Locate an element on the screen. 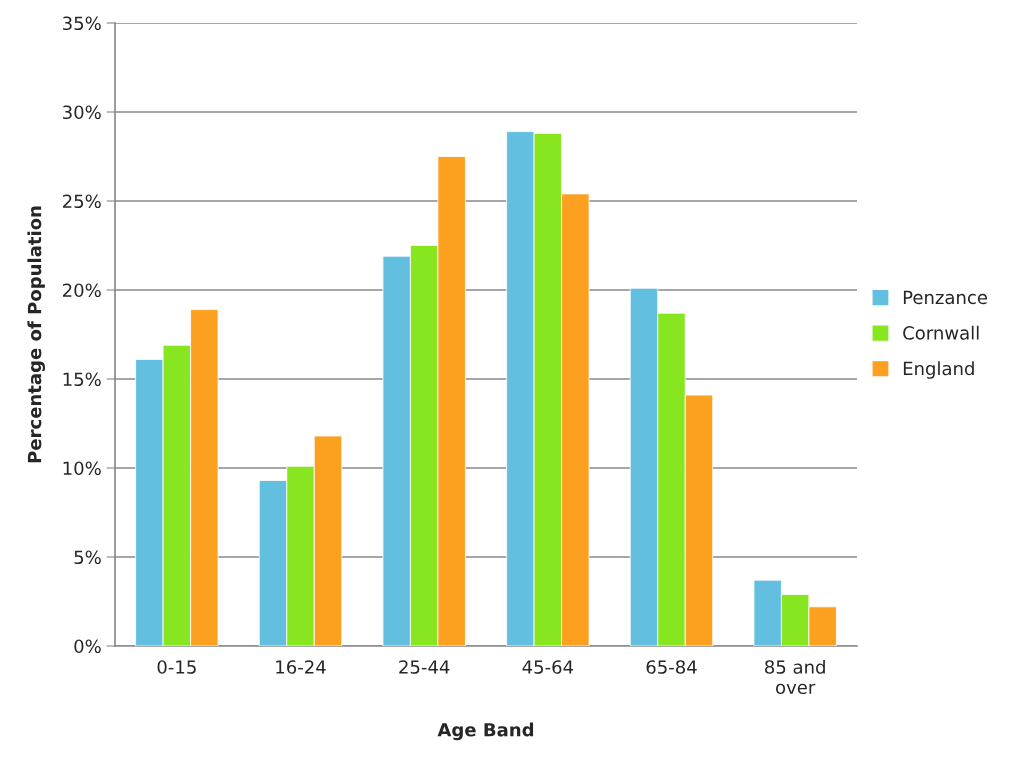  y-tick-label: 20% is located at coordinates (82, 290).